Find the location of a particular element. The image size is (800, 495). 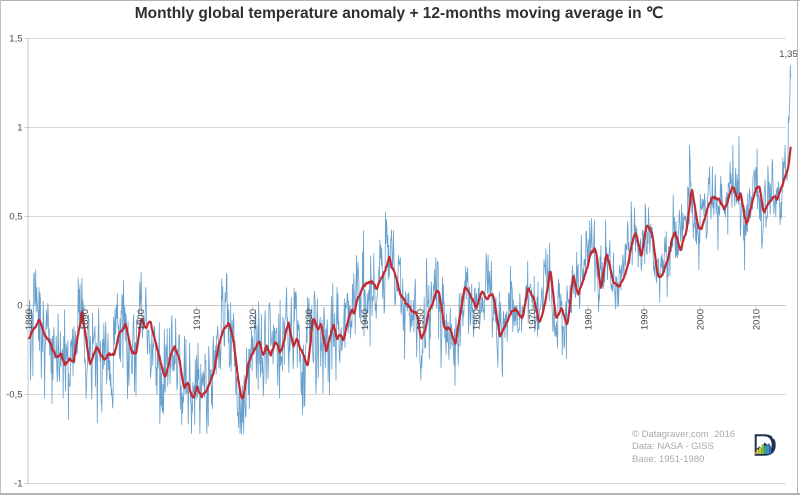

svg-text: 1990 is located at coordinates (645, 319).